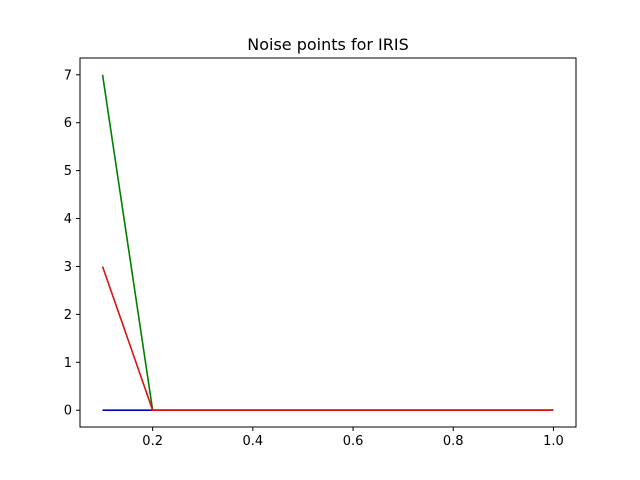 The height and width of the screenshot is (480, 640). What do you see at coordinates (68, 411) in the screenshot?
I see `y-tick-label: 0` at bounding box center [68, 411].